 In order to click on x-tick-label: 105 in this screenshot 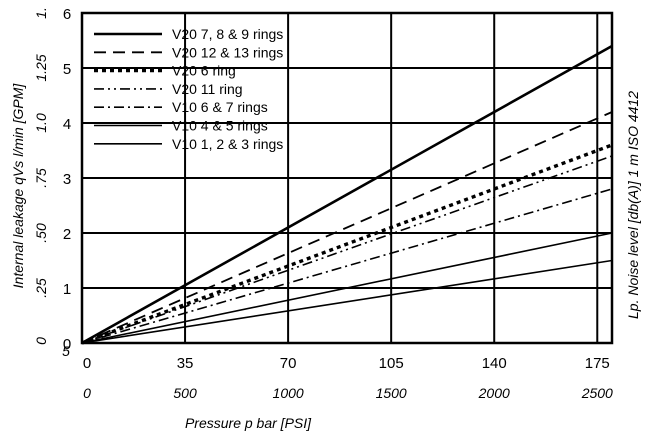, I will do `click(391, 363)`.